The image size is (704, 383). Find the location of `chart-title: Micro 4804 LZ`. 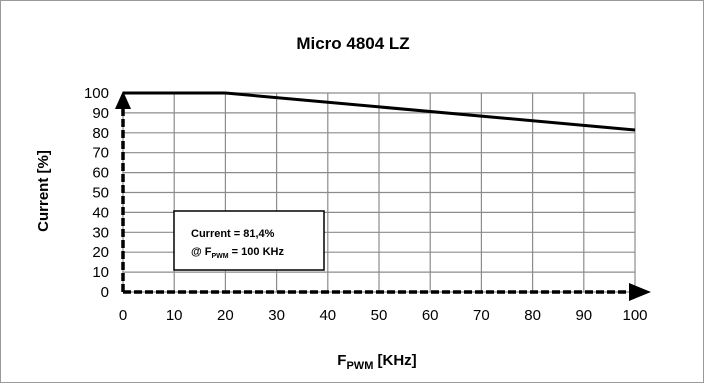

chart-title: Micro 4804 LZ is located at coordinates (352, 43).